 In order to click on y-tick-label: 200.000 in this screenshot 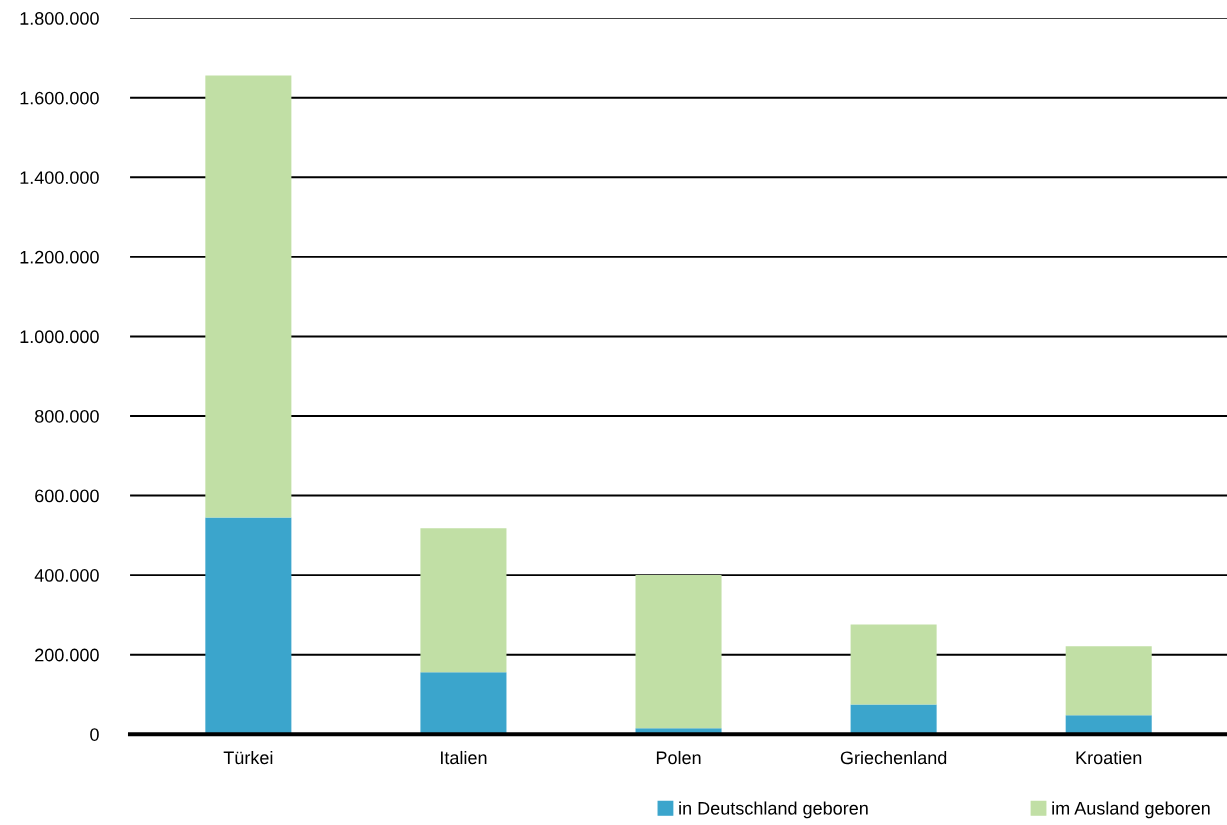, I will do `click(67, 655)`.